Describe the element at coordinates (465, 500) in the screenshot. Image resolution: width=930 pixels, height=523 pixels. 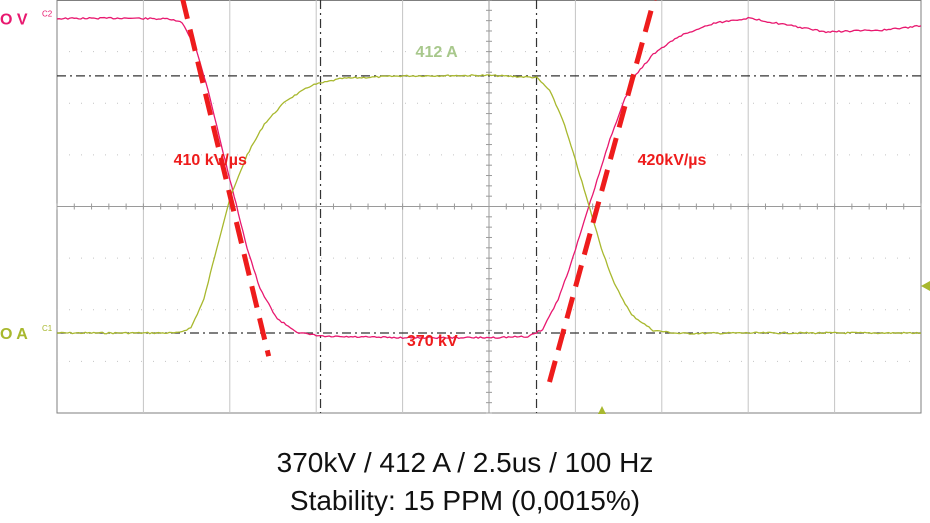
I see `caption-stability: Stability: 15 PPM (0,0015%)` at that location.